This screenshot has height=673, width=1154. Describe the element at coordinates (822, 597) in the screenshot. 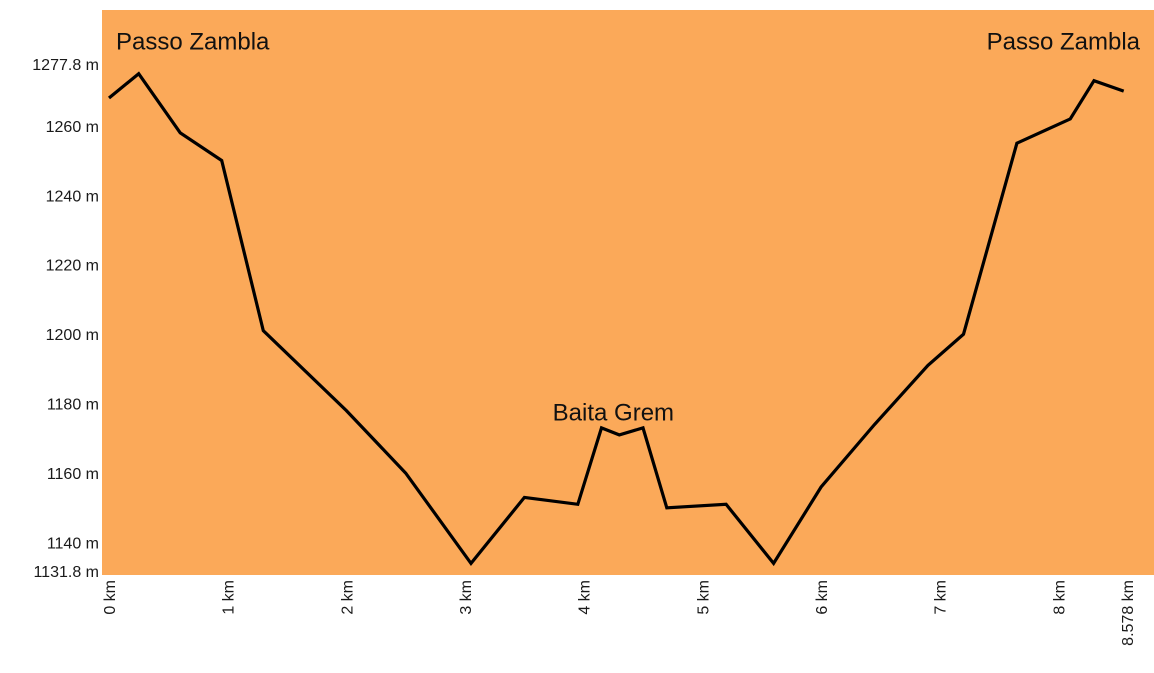

I see `x-tick-label: 6 km` at that location.